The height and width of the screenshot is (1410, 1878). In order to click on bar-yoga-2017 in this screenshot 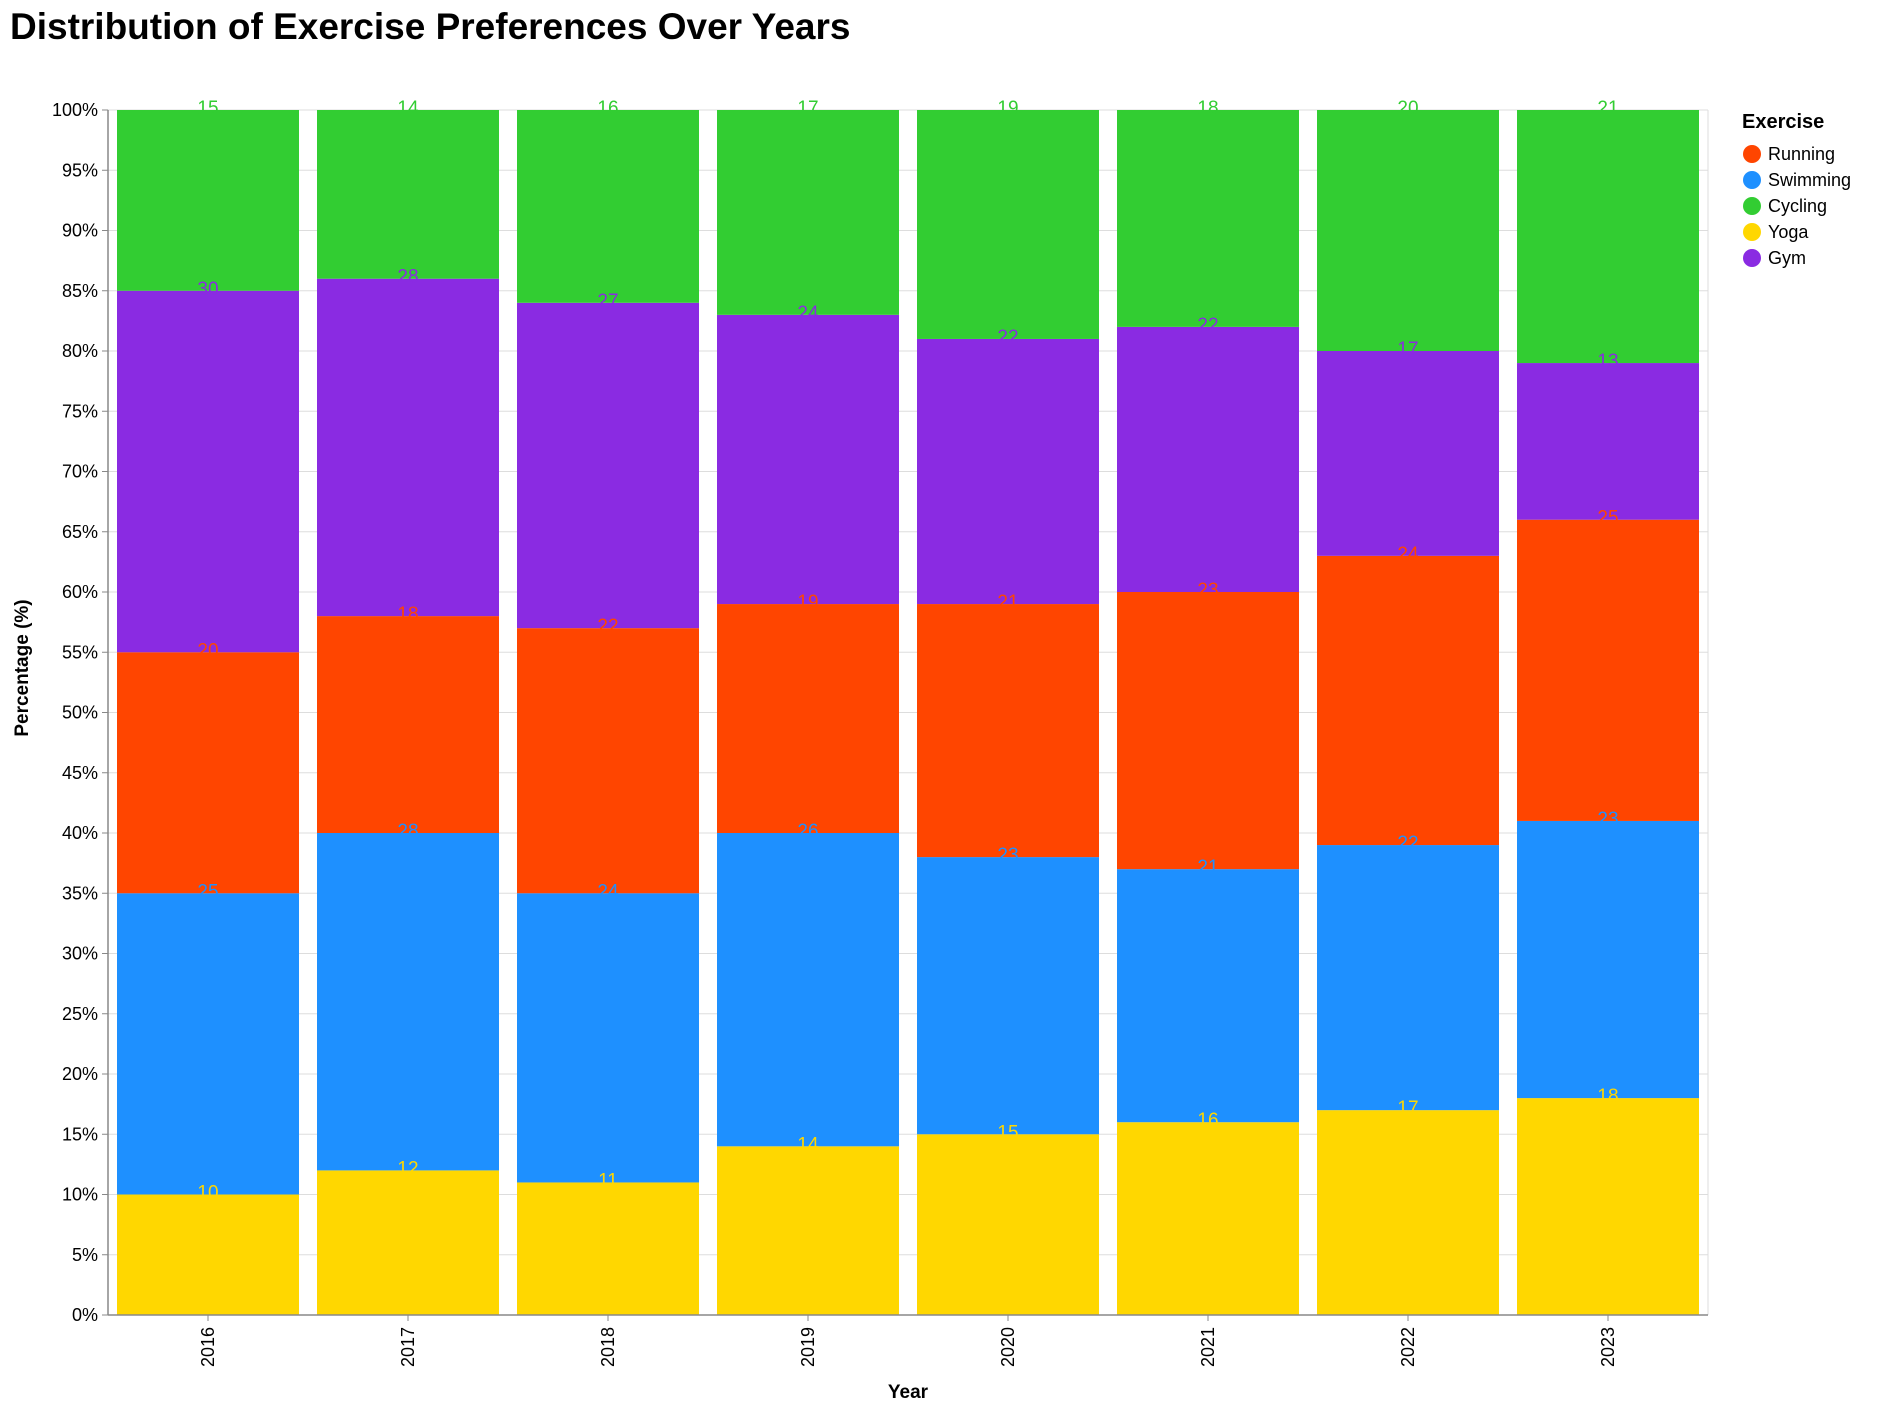, I will do `click(408, 1242)`.